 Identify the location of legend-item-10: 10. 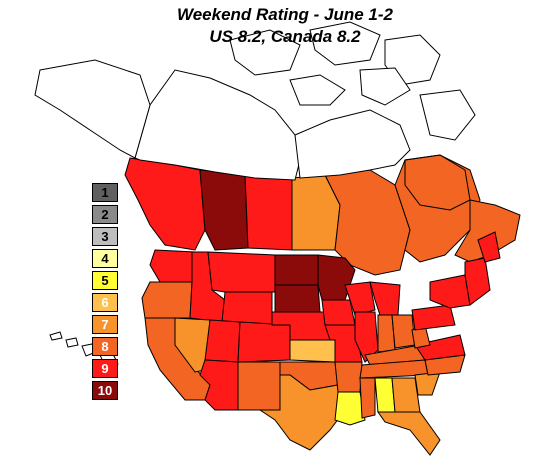
(105, 390).